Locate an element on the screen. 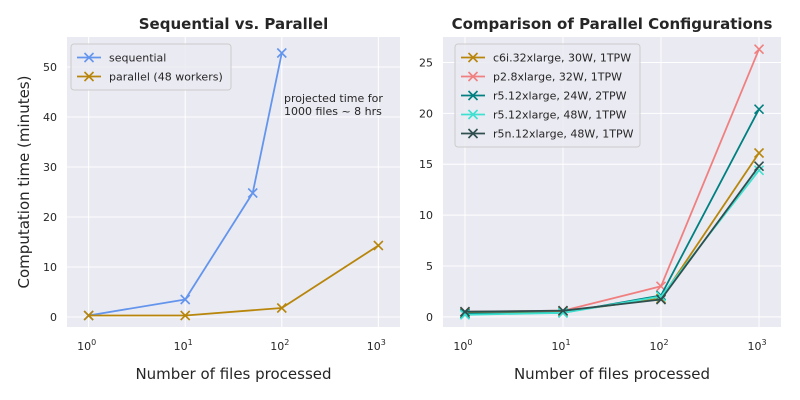 This screenshot has width=800, height=400. series-r5n-12xlarge-48w-1tpw is located at coordinates (612, 239).